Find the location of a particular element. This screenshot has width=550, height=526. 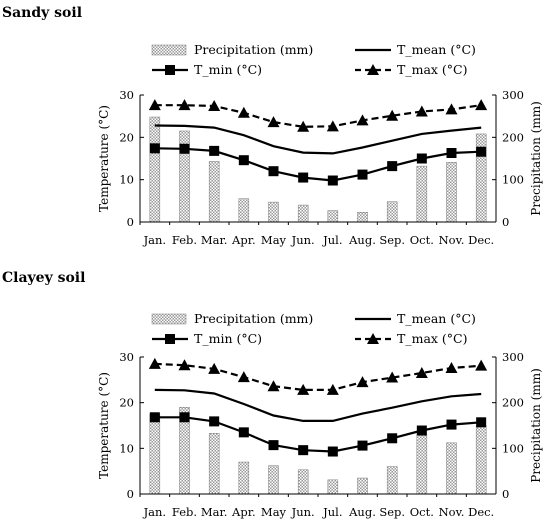

right-tick-label: 300 is located at coordinates (513, 357).